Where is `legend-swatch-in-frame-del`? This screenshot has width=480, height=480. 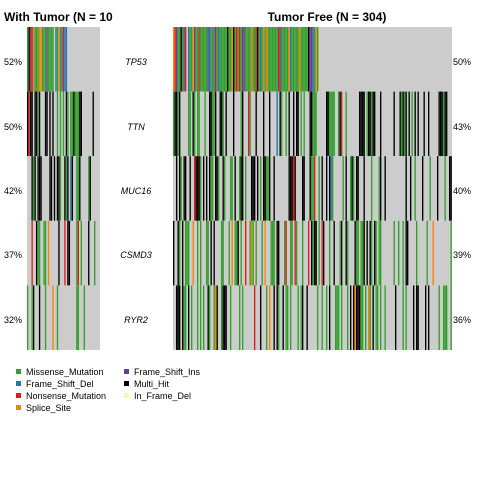 legend-swatch-in-frame-del is located at coordinates (126, 395).